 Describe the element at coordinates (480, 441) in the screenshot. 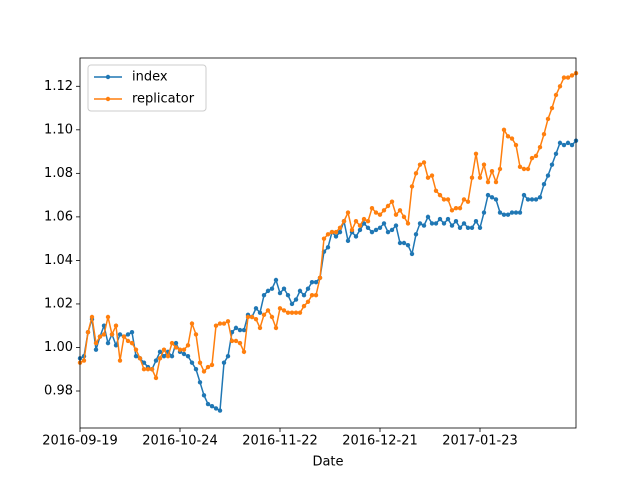

I see `x-tick-label: 2017-01-23` at that location.